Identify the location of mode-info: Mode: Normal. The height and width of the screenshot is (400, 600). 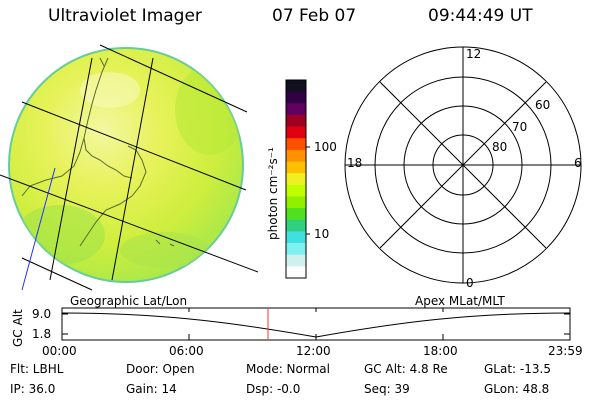
(288, 369).